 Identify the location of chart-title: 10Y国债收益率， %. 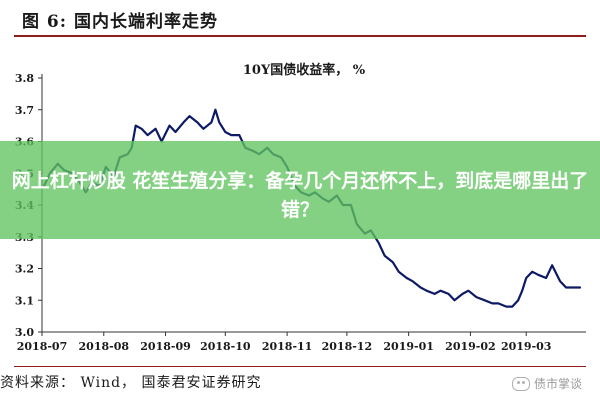
(304, 70).